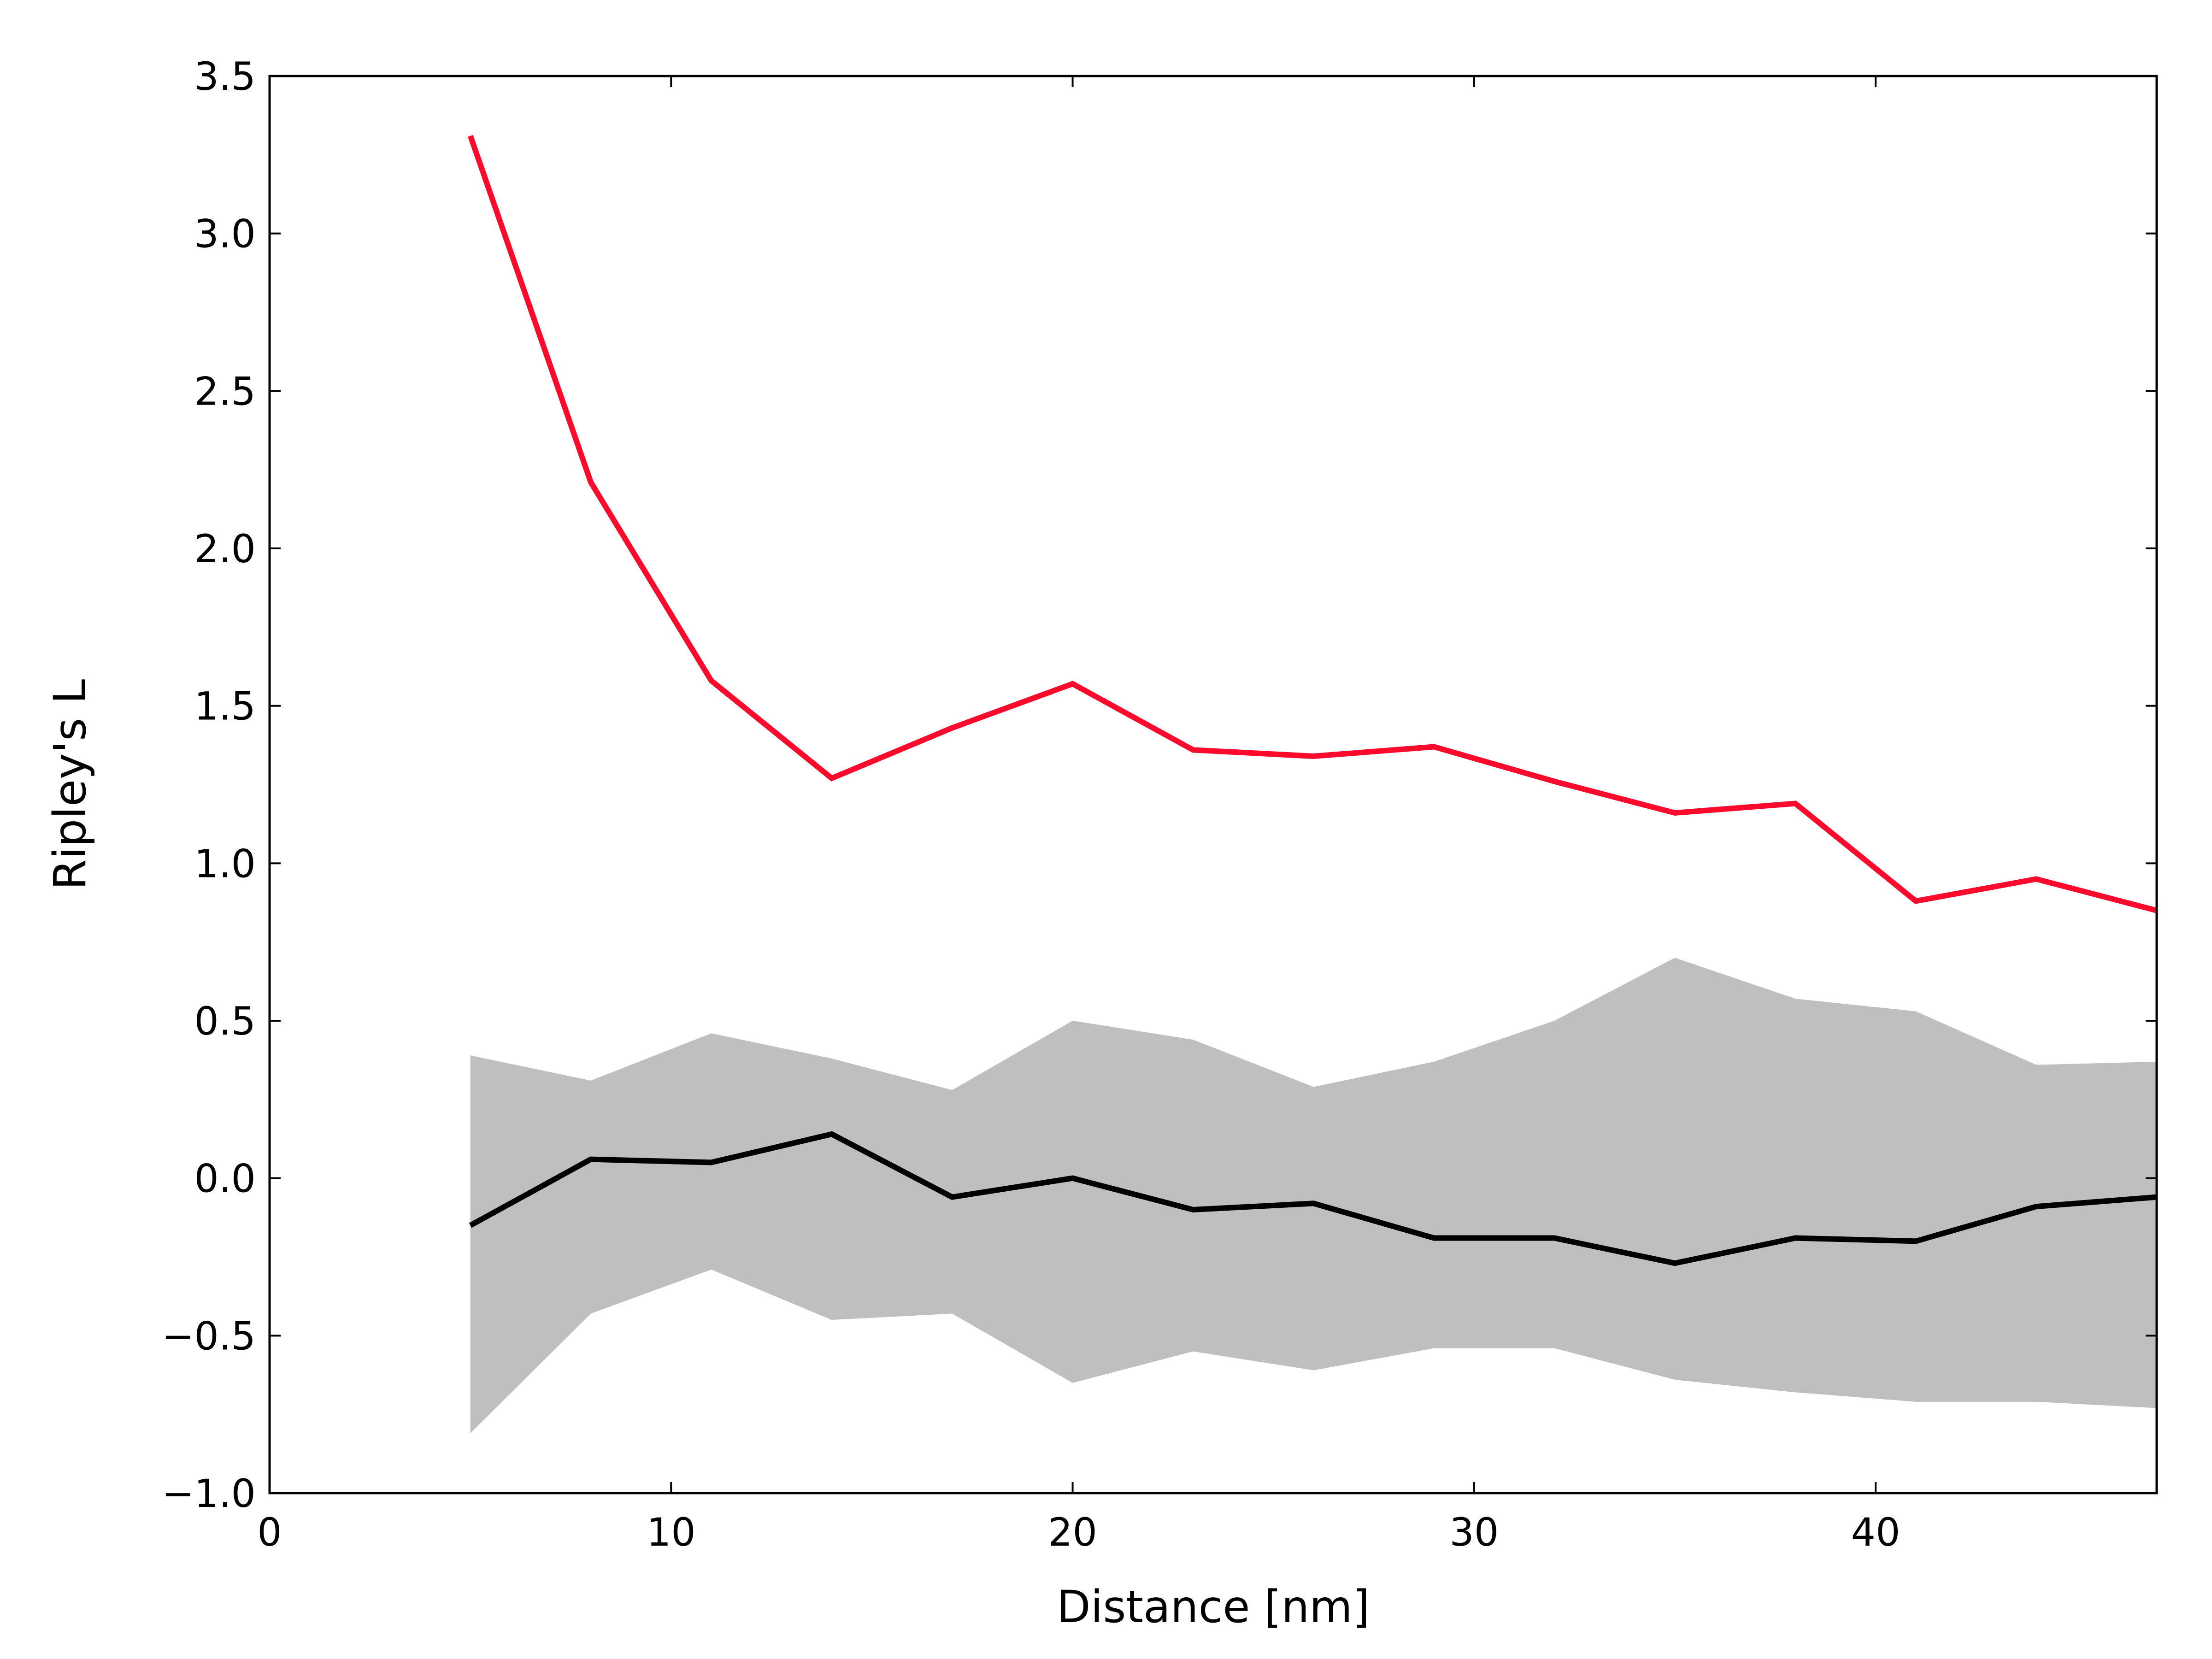 This screenshot has height=1659, width=2212. I want to click on y-axis-label: Ripley's L, so click(70, 784).